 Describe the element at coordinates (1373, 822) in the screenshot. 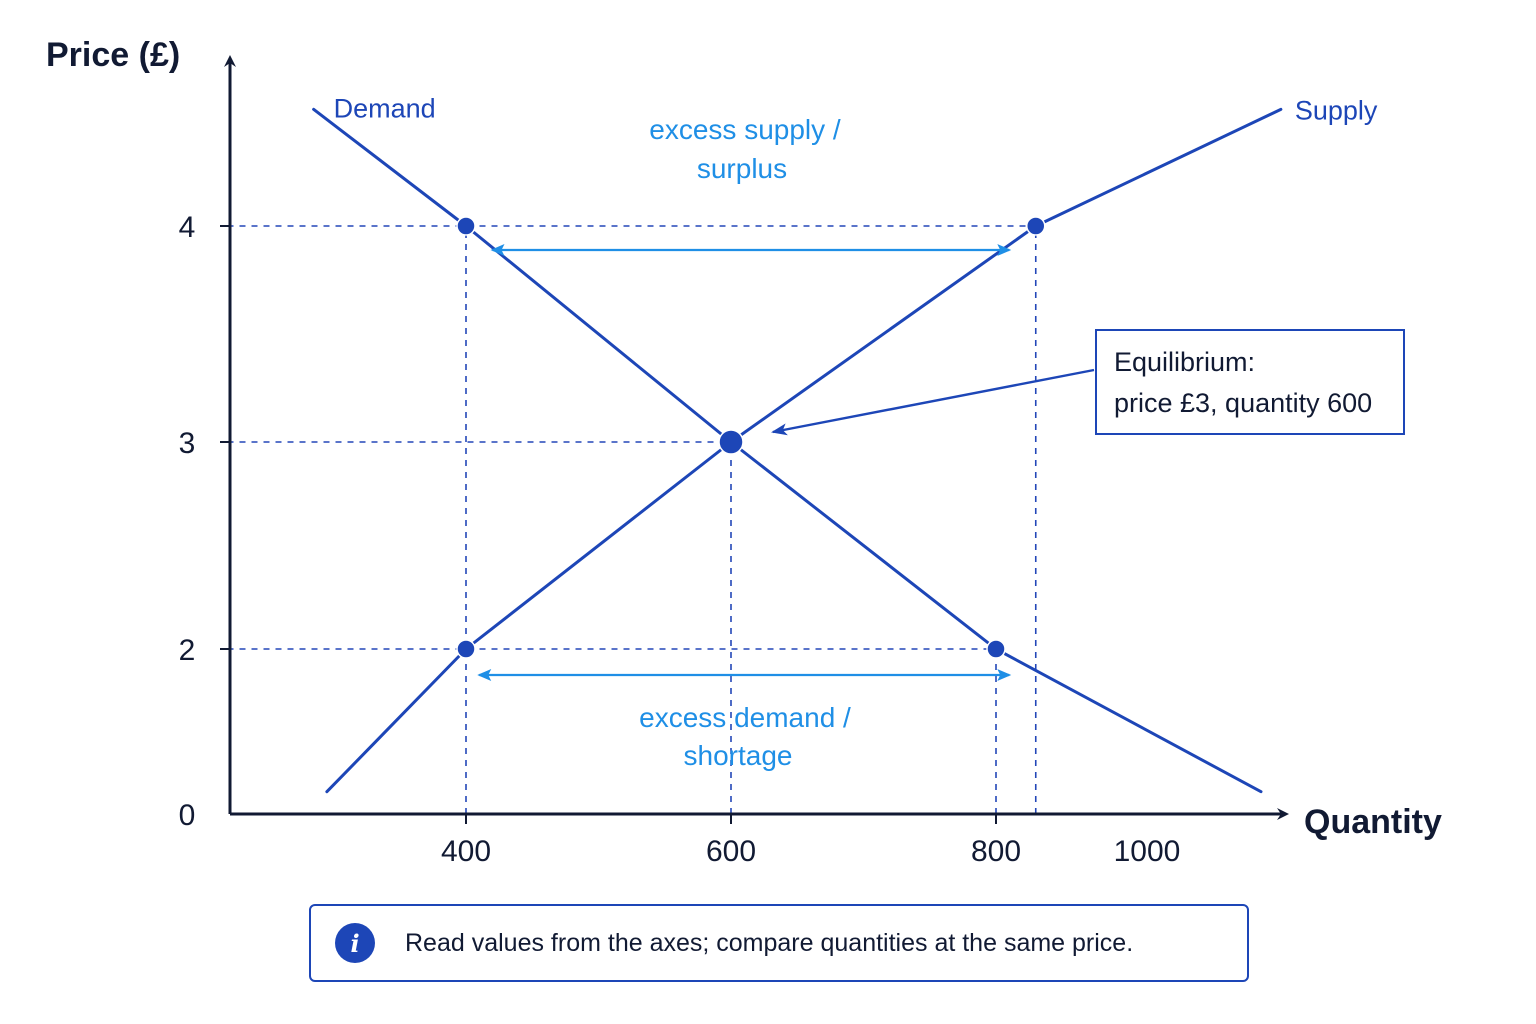

I see `x-axis-title: Quantity` at that location.